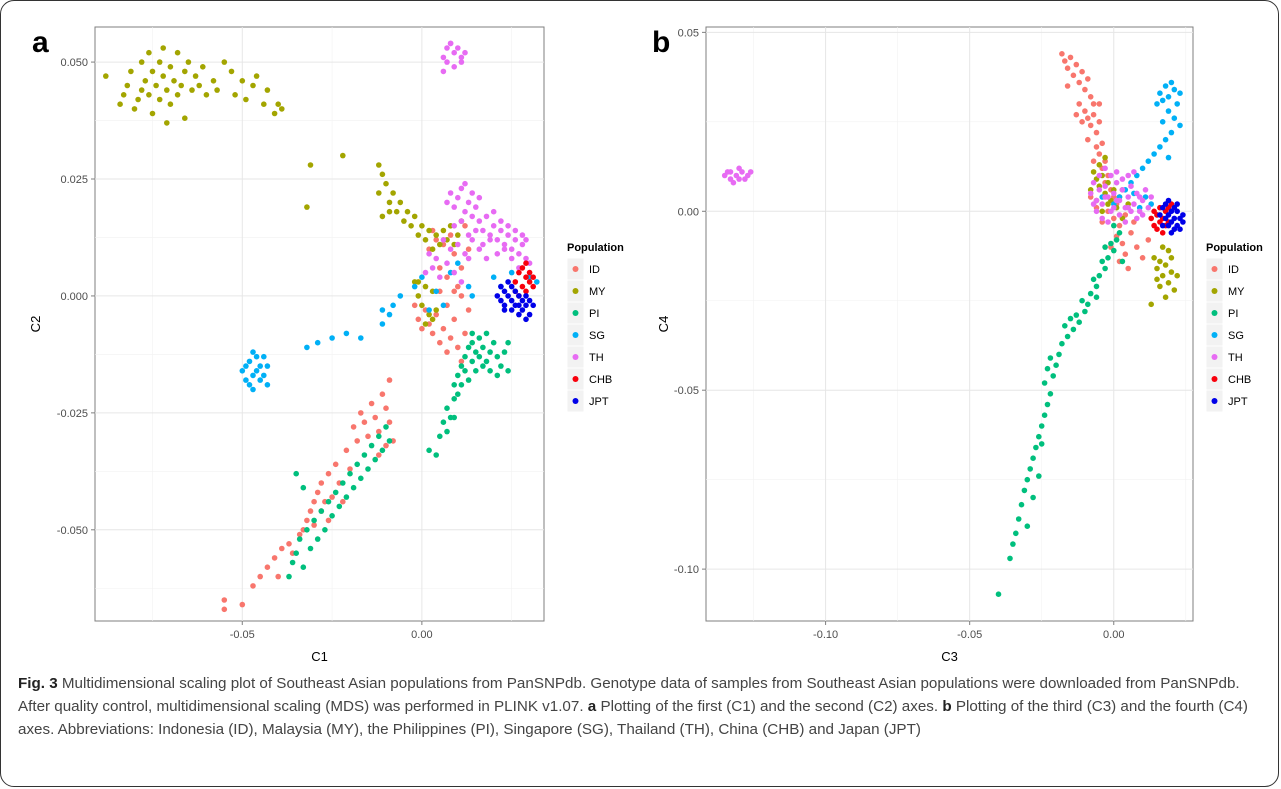 The width and height of the screenshot is (1281, 789). What do you see at coordinates (575, 357) in the screenshot?
I see `legend-swatch-TH` at bounding box center [575, 357].